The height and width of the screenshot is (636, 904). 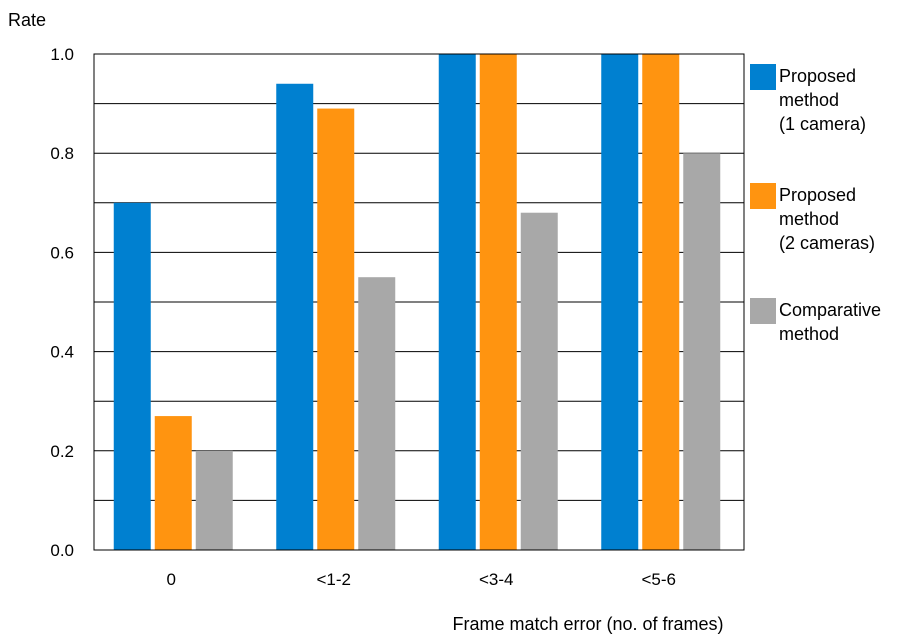 I want to click on legend-label: (2 cameras), so click(x=827, y=243).